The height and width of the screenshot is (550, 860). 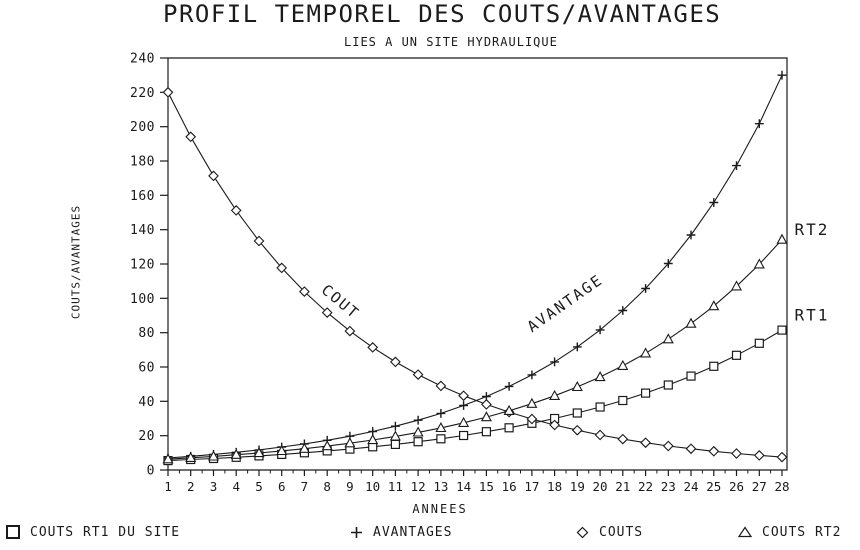 I want to click on svg-text: 180, so click(x=142, y=162).